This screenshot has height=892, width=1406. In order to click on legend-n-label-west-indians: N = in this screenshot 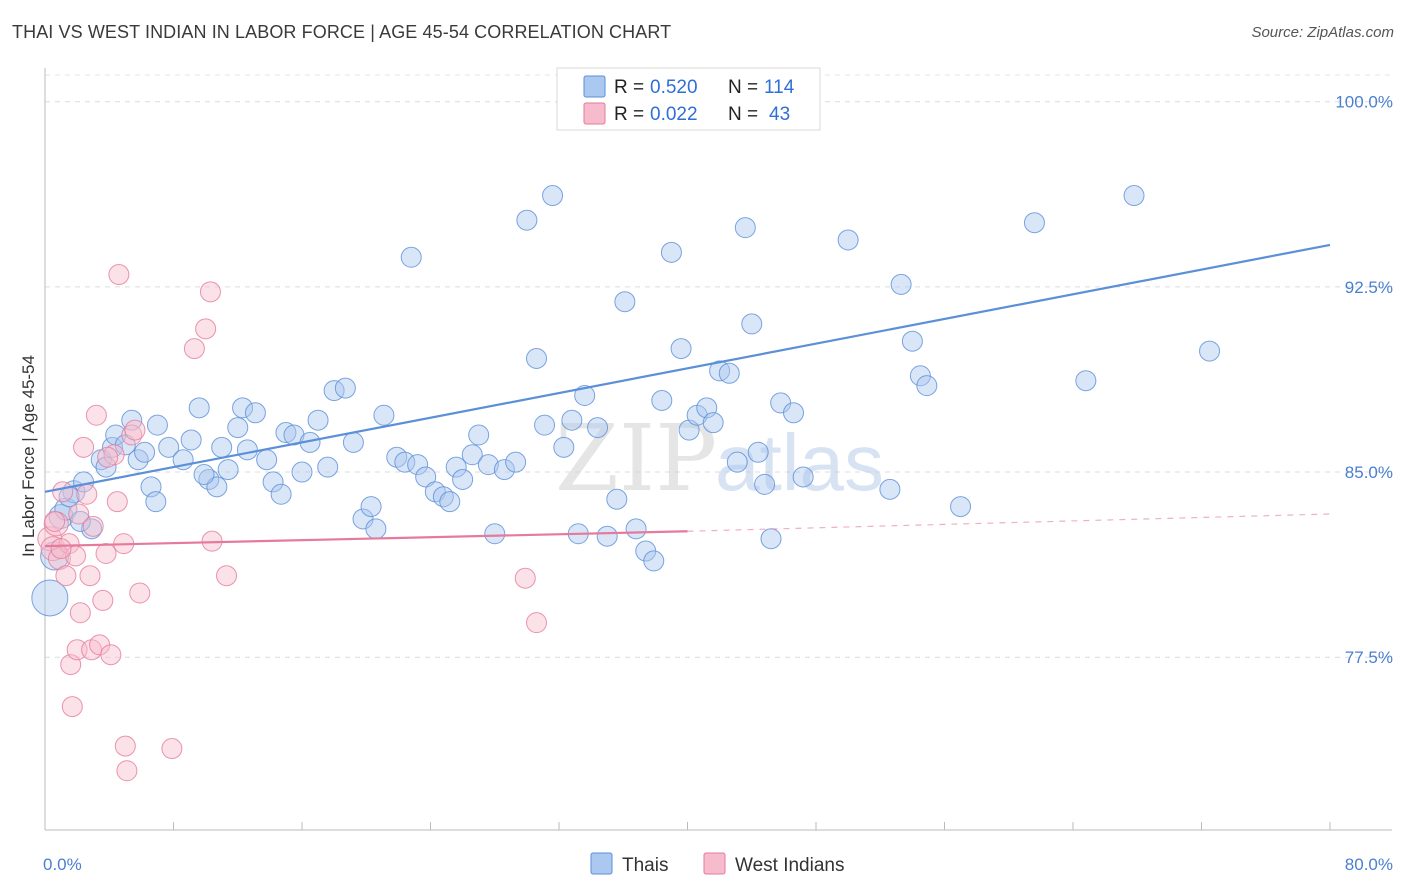, I will do `click(743, 114)`.